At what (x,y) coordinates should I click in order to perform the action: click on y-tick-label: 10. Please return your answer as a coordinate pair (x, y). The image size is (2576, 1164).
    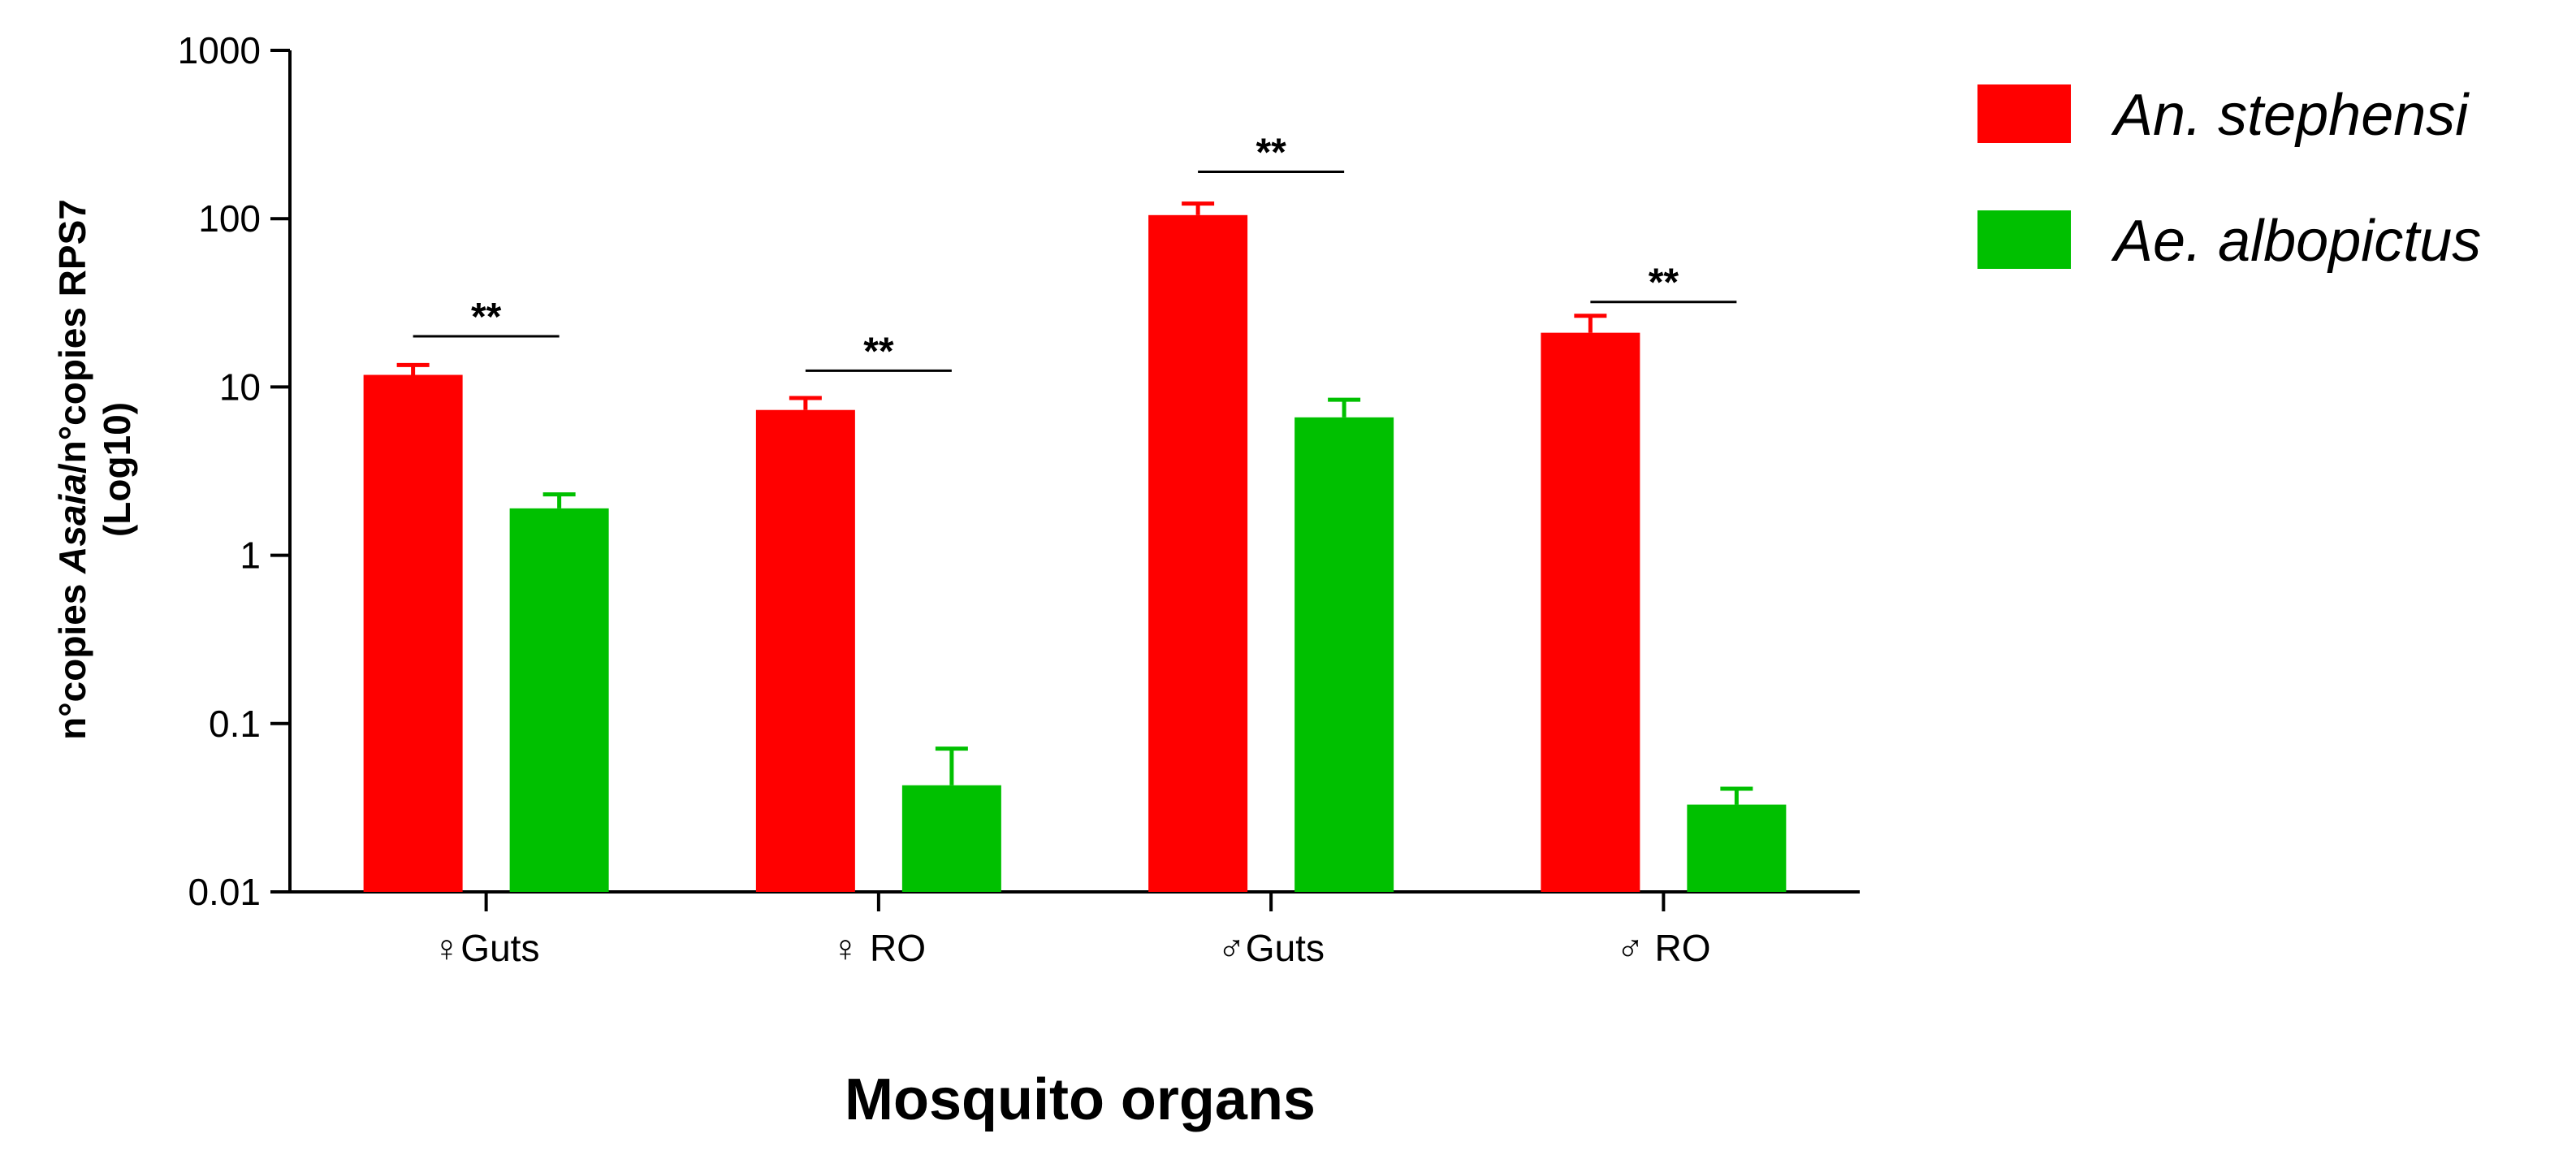
    Looking at the image, I should click on (240, 387).